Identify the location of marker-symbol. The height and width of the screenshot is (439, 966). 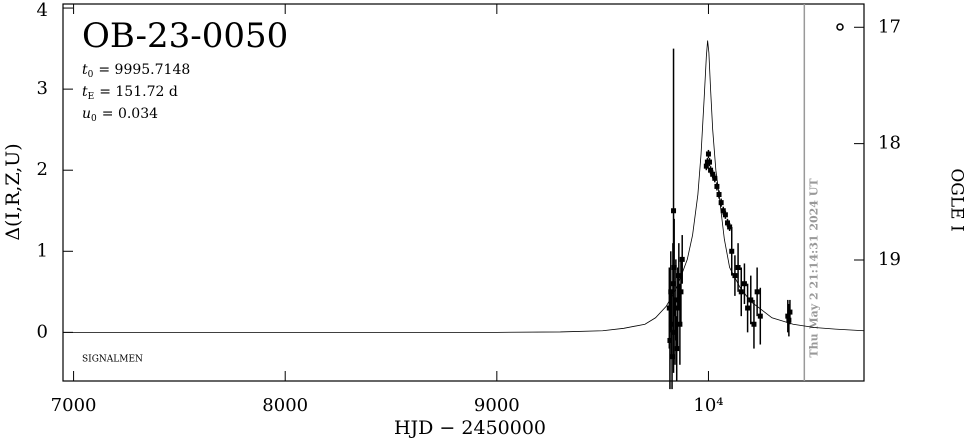
(840, 27).